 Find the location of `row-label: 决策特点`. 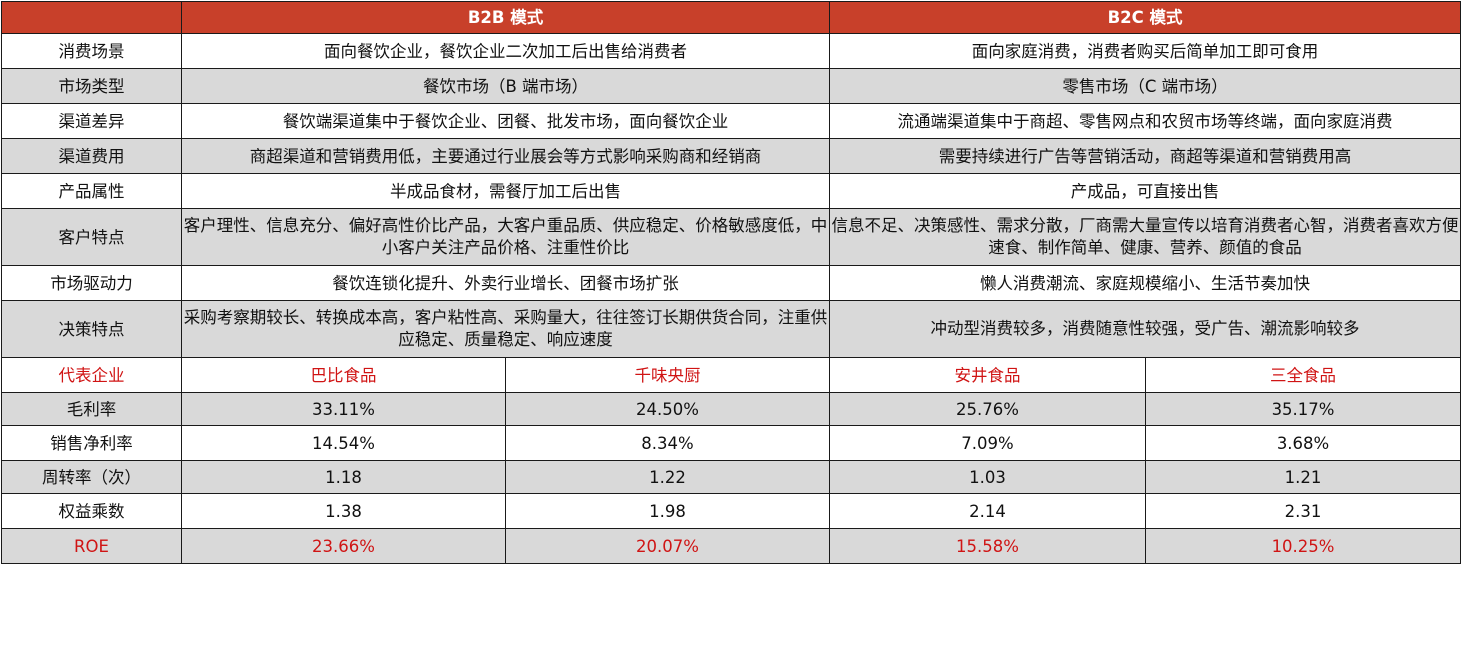

row-label: 决策特点 is located at coordinates (91, 329).